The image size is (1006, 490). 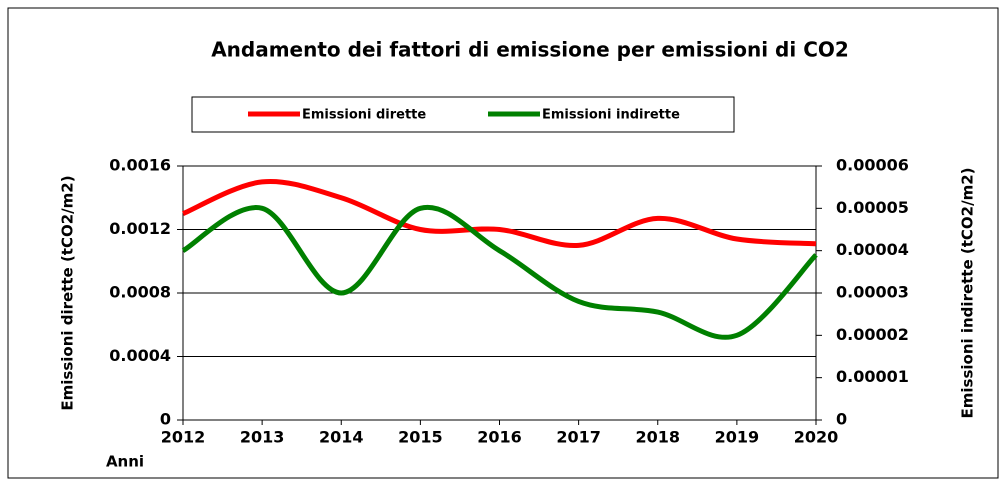 I want to click on x-tick-label: 2016, so click(x=499, y=437).